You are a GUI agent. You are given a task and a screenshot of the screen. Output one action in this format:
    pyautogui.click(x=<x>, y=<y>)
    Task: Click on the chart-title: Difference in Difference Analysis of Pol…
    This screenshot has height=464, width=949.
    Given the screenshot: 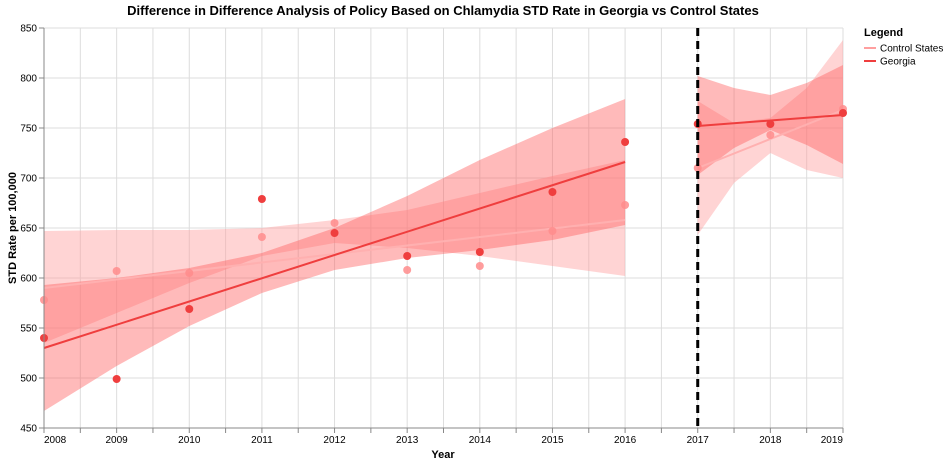 What is the action you would take?
    pyautogui.click(x=443, y=10)
    